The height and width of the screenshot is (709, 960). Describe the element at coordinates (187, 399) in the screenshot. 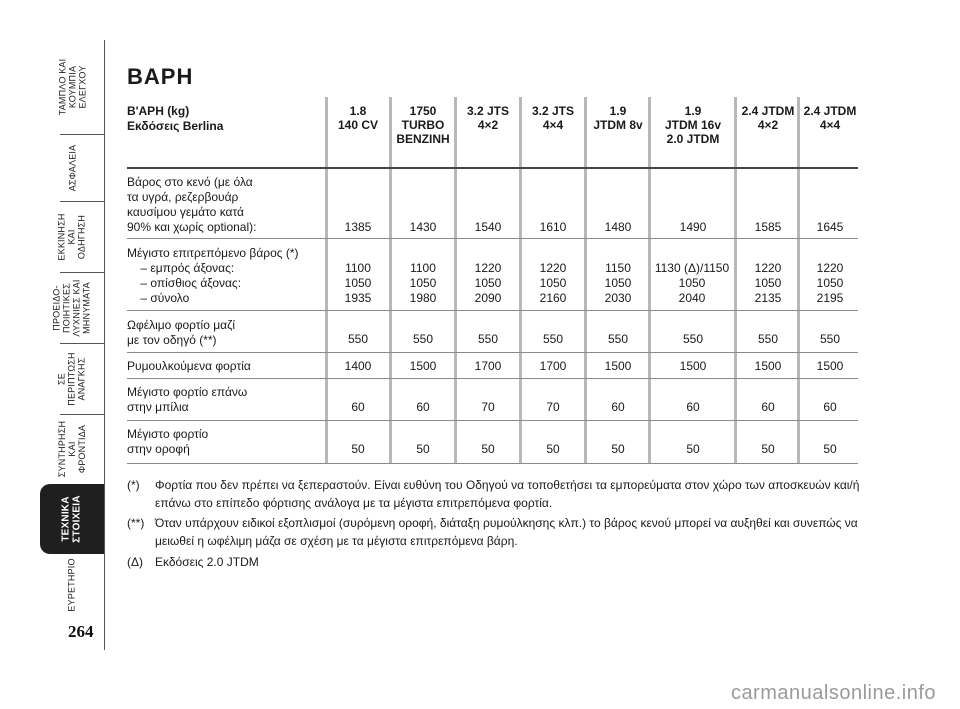

I see `row-label-towball-load: Μέγιστο φορτίο επάνω στην μπίλια` at that location.